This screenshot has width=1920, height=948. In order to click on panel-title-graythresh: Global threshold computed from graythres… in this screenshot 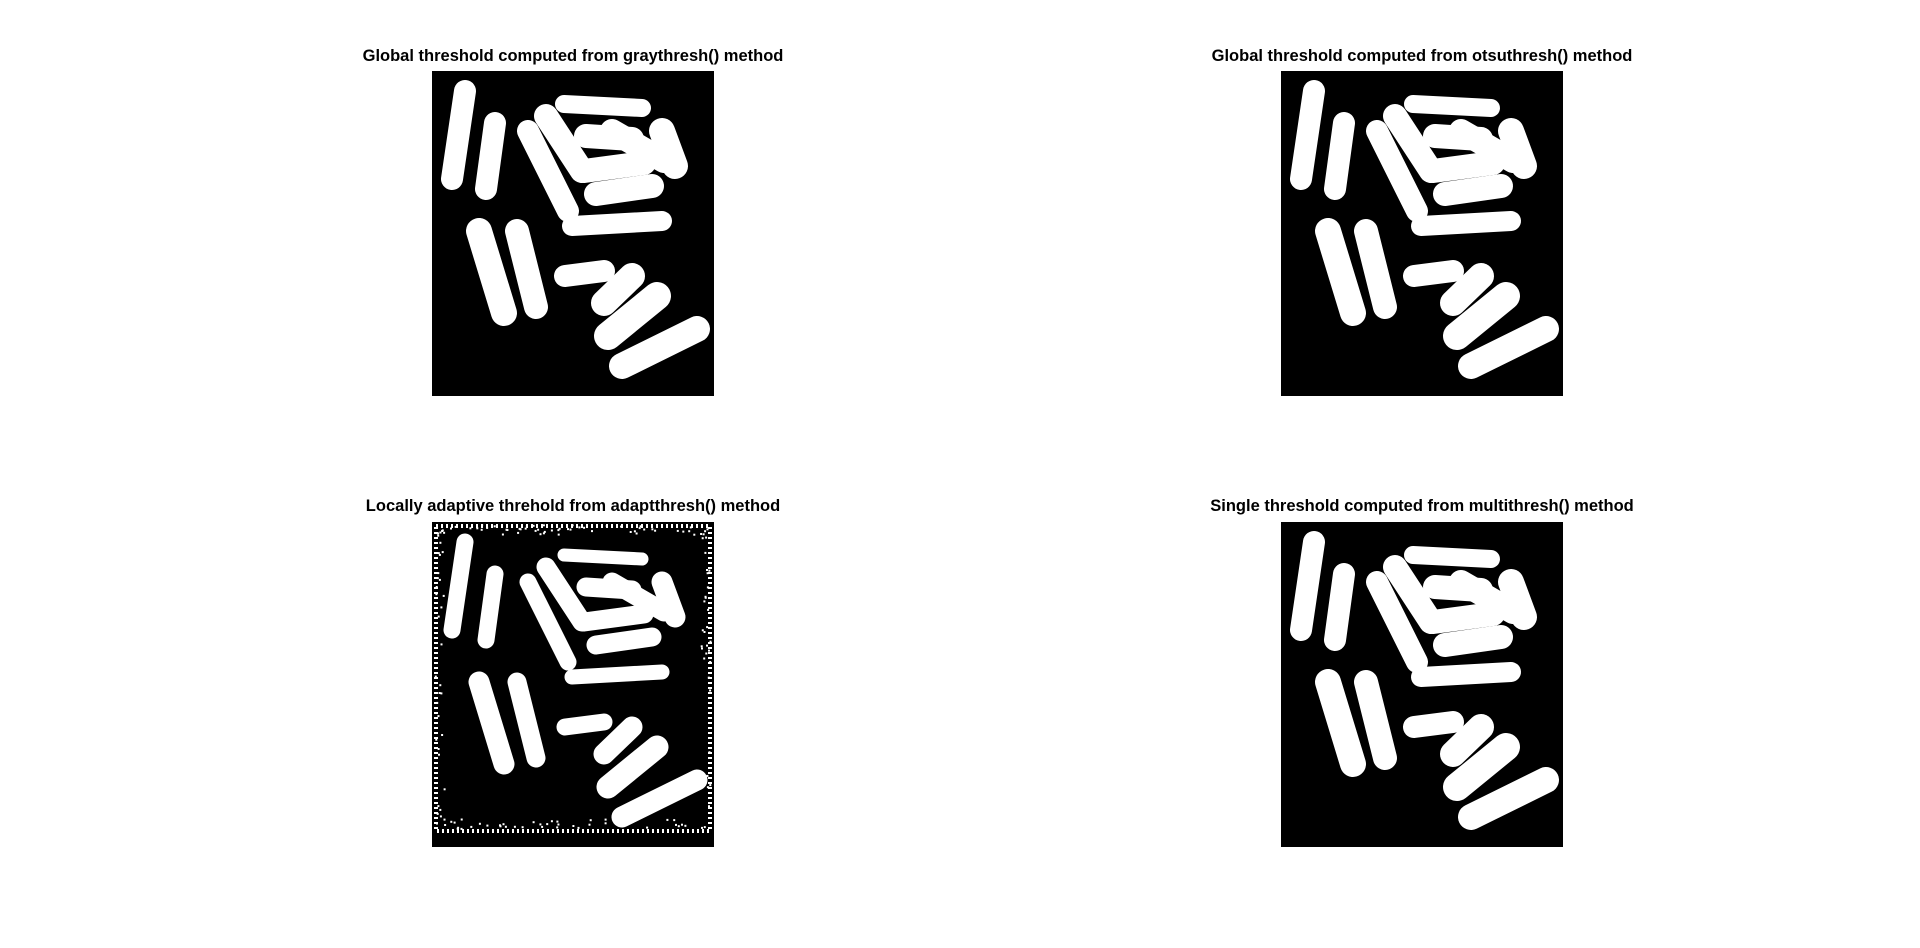, I will do `click(573, 56)`.